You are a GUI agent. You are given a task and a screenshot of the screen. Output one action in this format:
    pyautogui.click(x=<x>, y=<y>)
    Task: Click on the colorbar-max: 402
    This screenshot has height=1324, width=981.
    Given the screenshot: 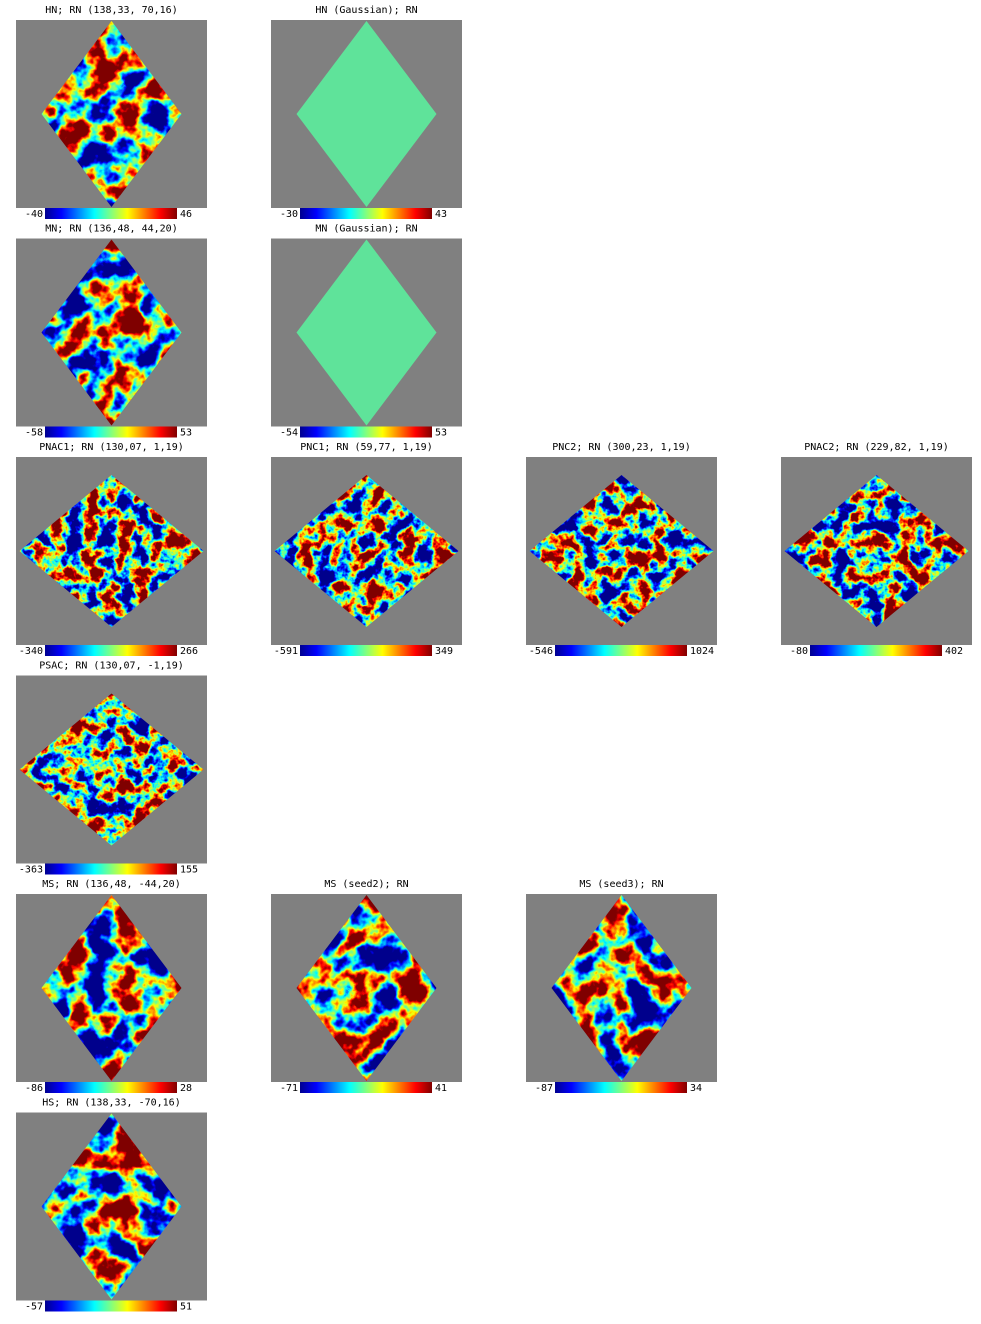 What is the action you would take?
    pyautogui.click(x=954, y=651)
    